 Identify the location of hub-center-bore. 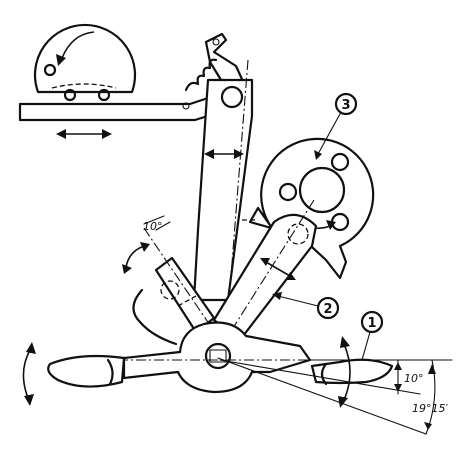
(218, 356).